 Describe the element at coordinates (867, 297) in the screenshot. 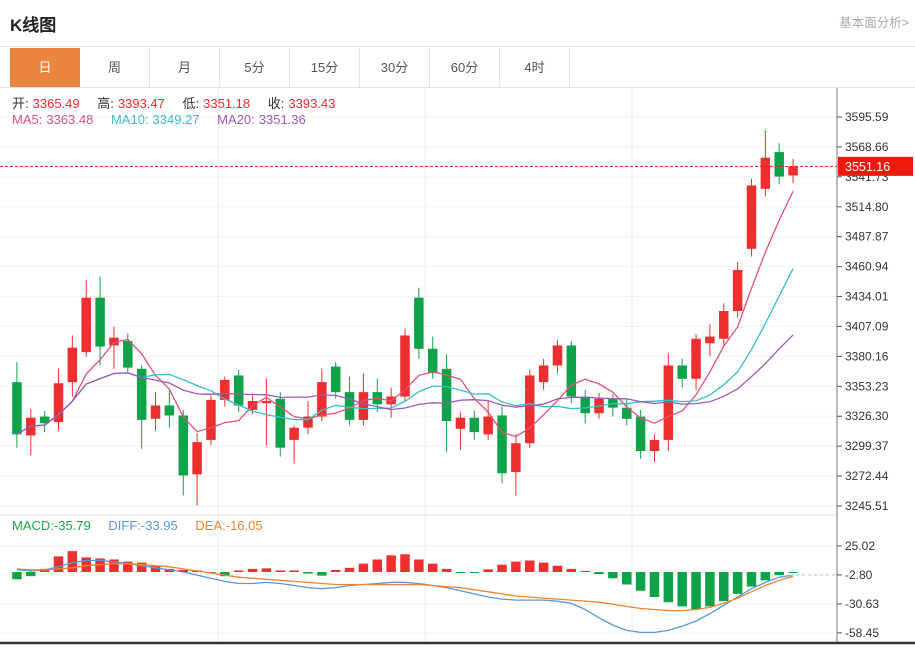

I see `axis-label: 3434.01` at that location.